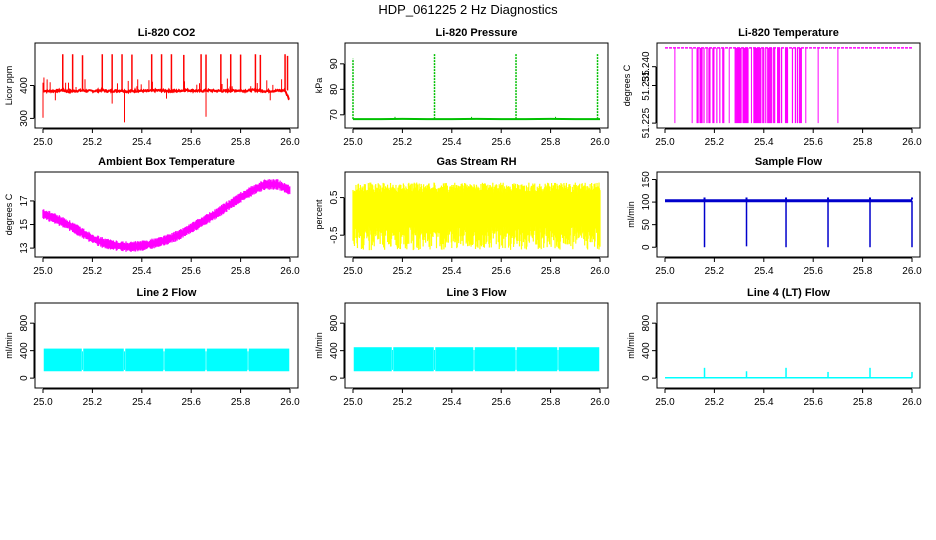 The width and height of the screenshot is (936, 540). I want to click on y-tick-label: 70, so click(334, 115).